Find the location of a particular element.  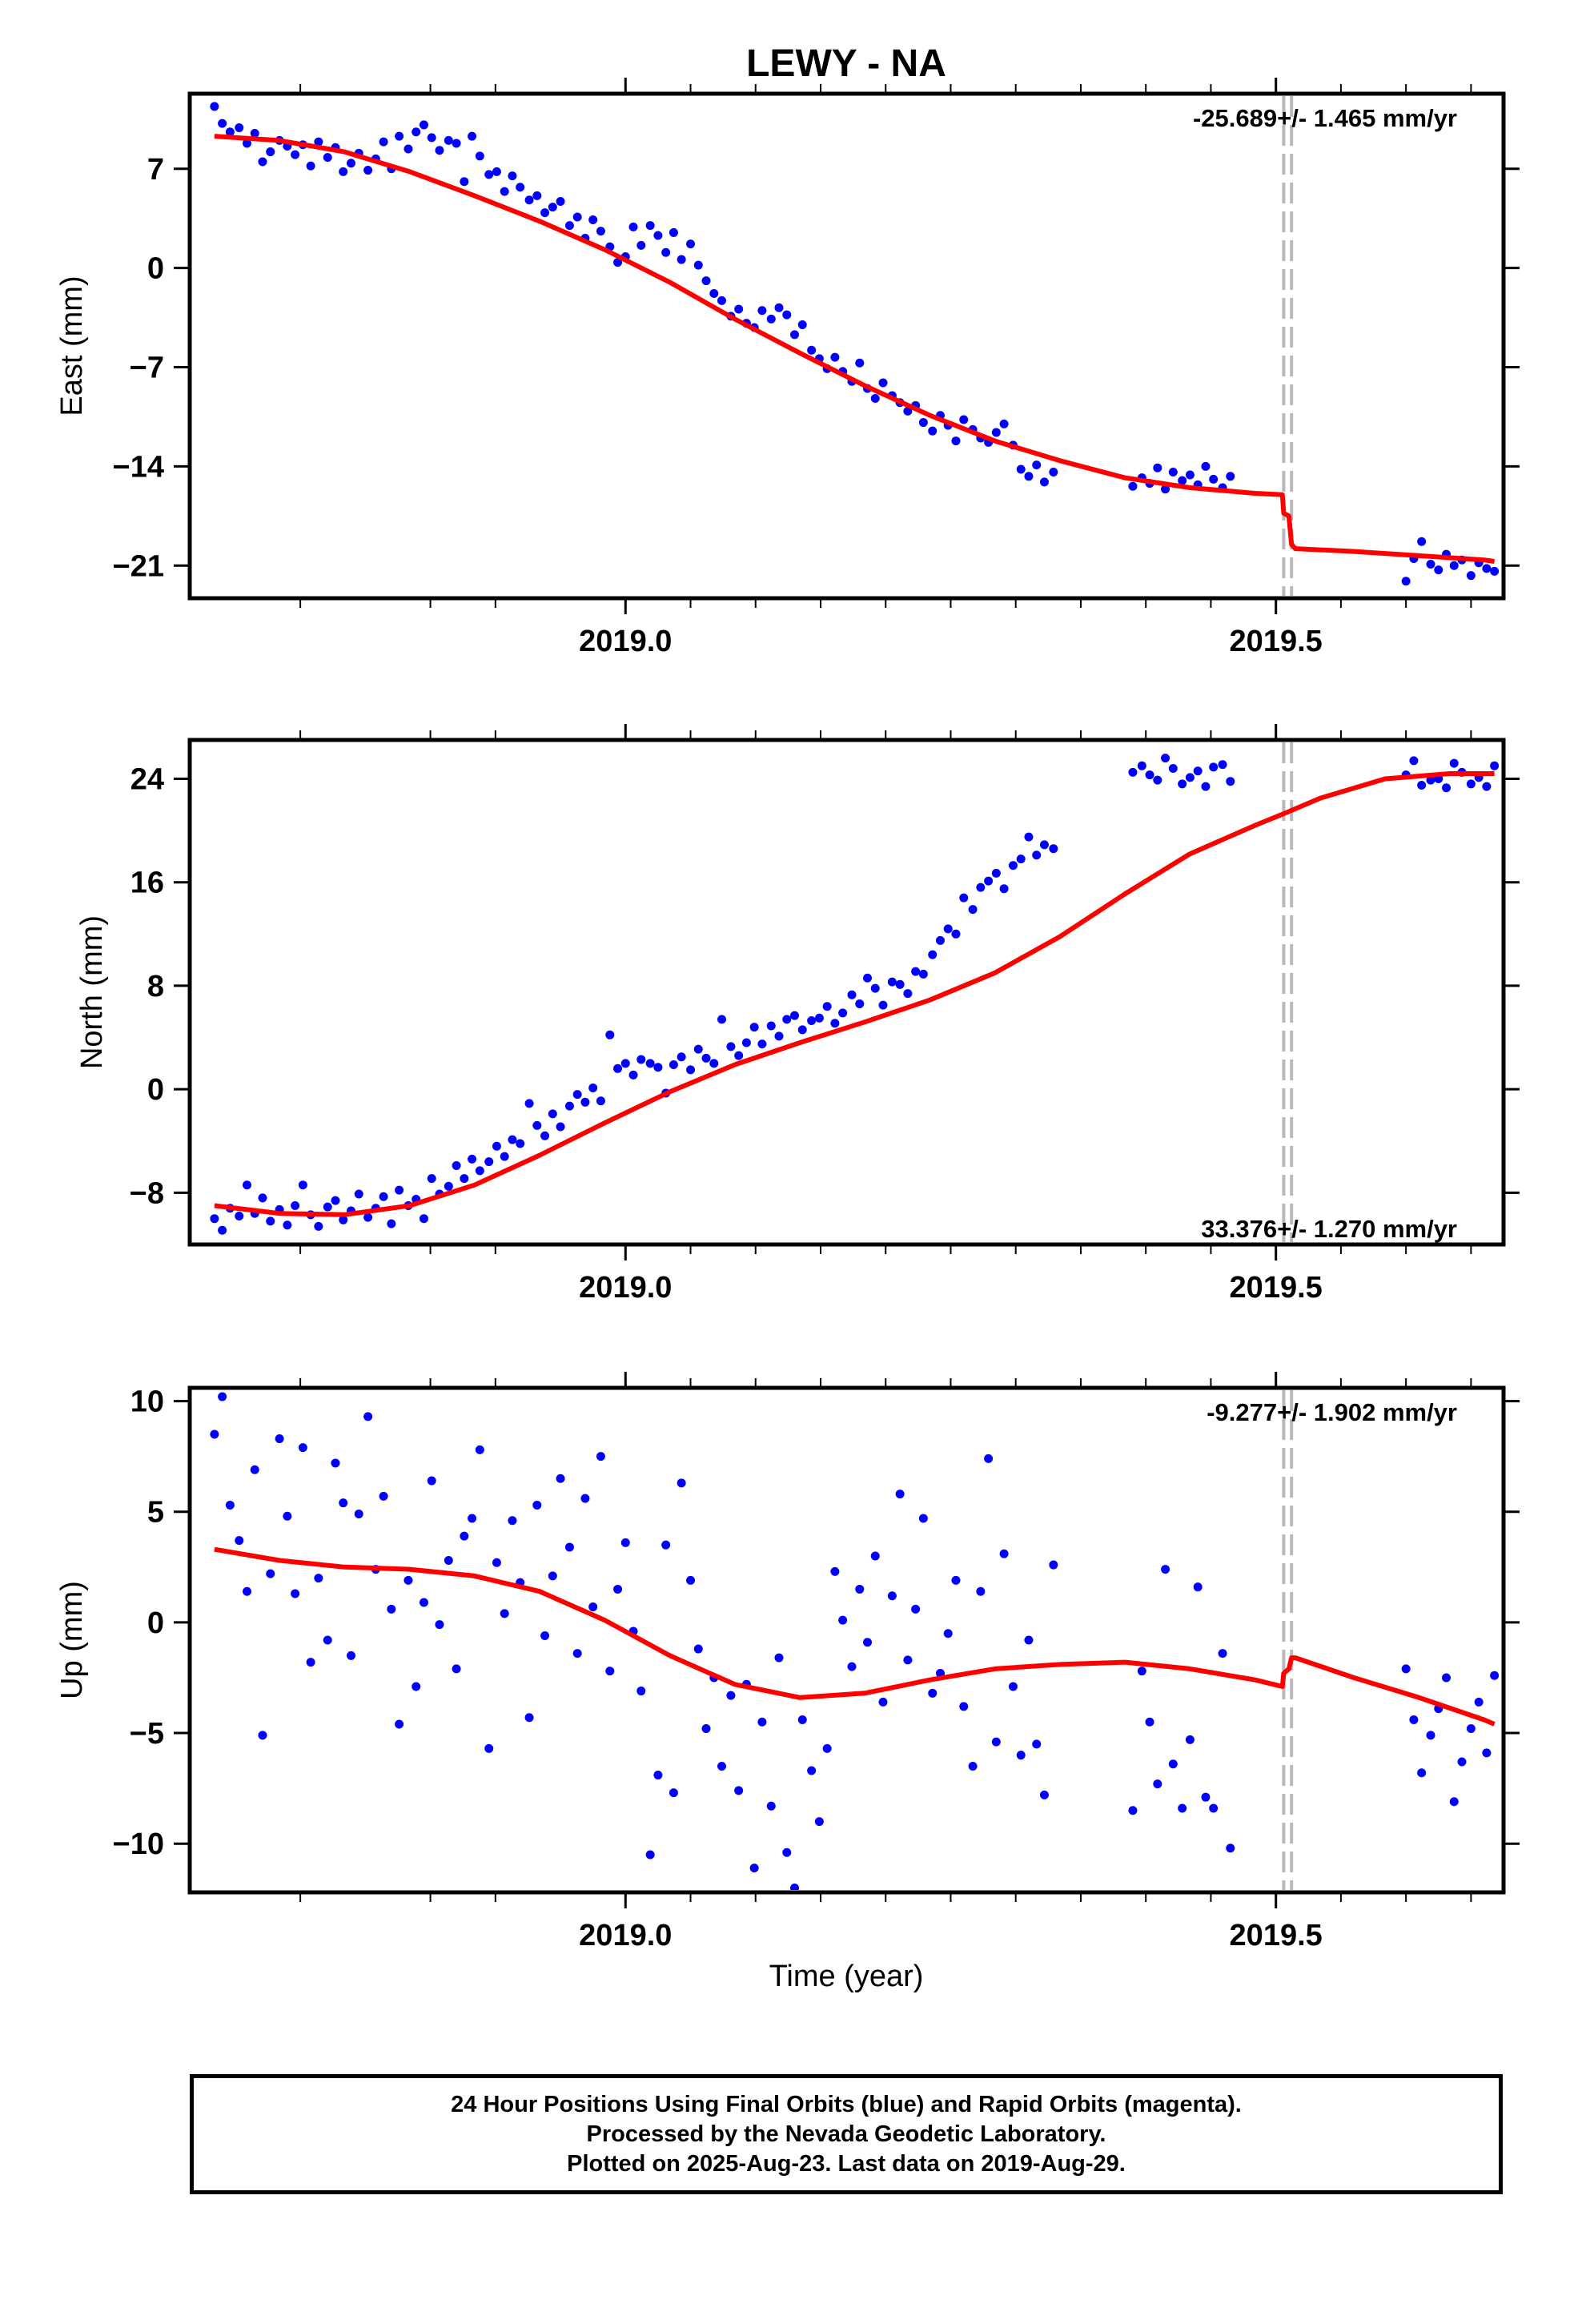

y-tick-label: −10 is located at coordinates (138, 1844).